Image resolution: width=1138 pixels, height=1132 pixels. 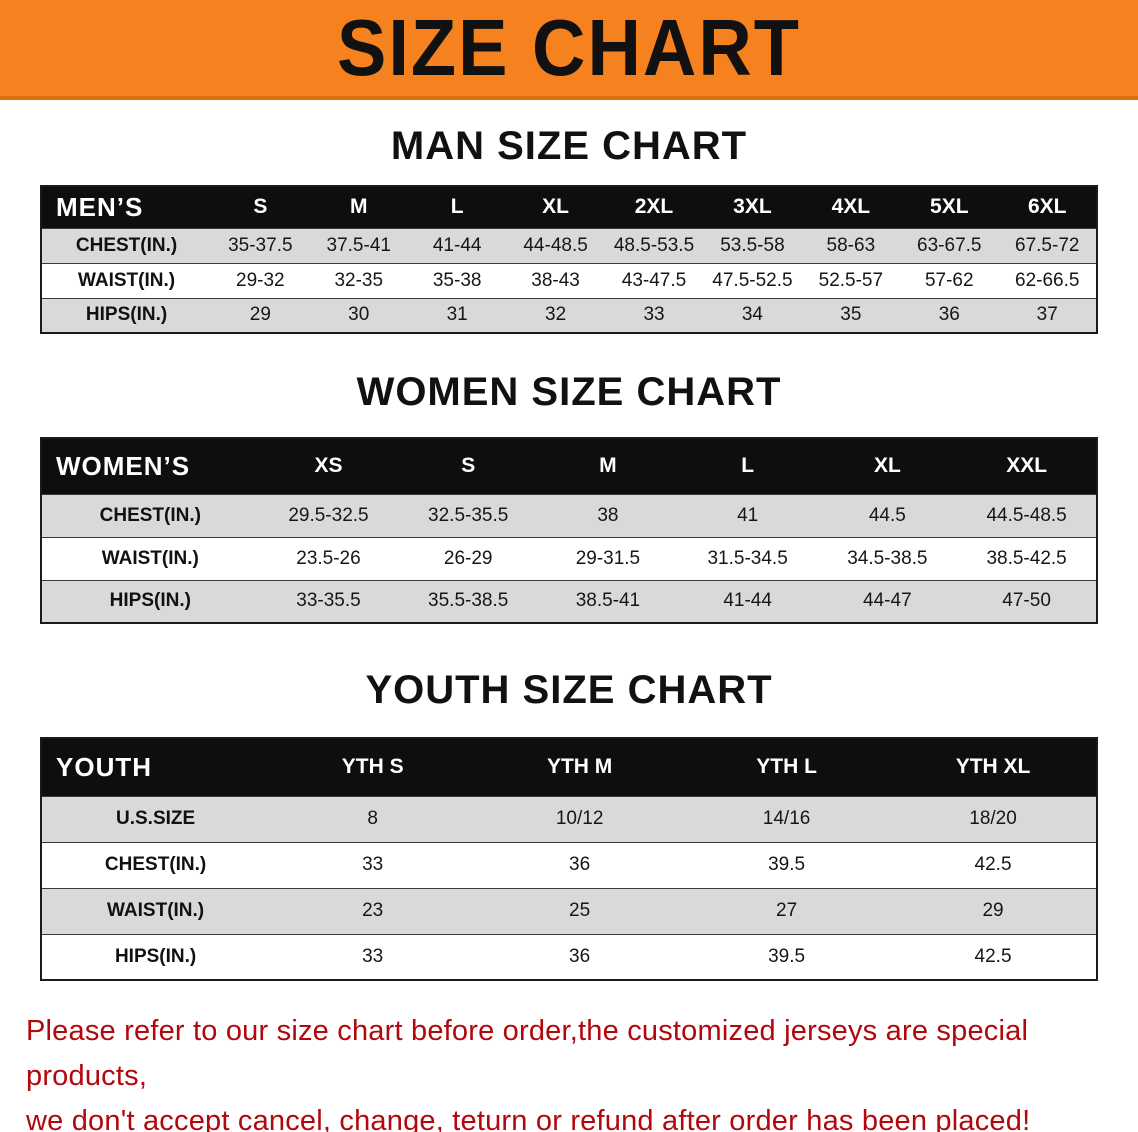 What do you see at coordinates (786, 767) in the screenshot?
I see `size-column-header: YTH L` at bounding box center [786, 767].